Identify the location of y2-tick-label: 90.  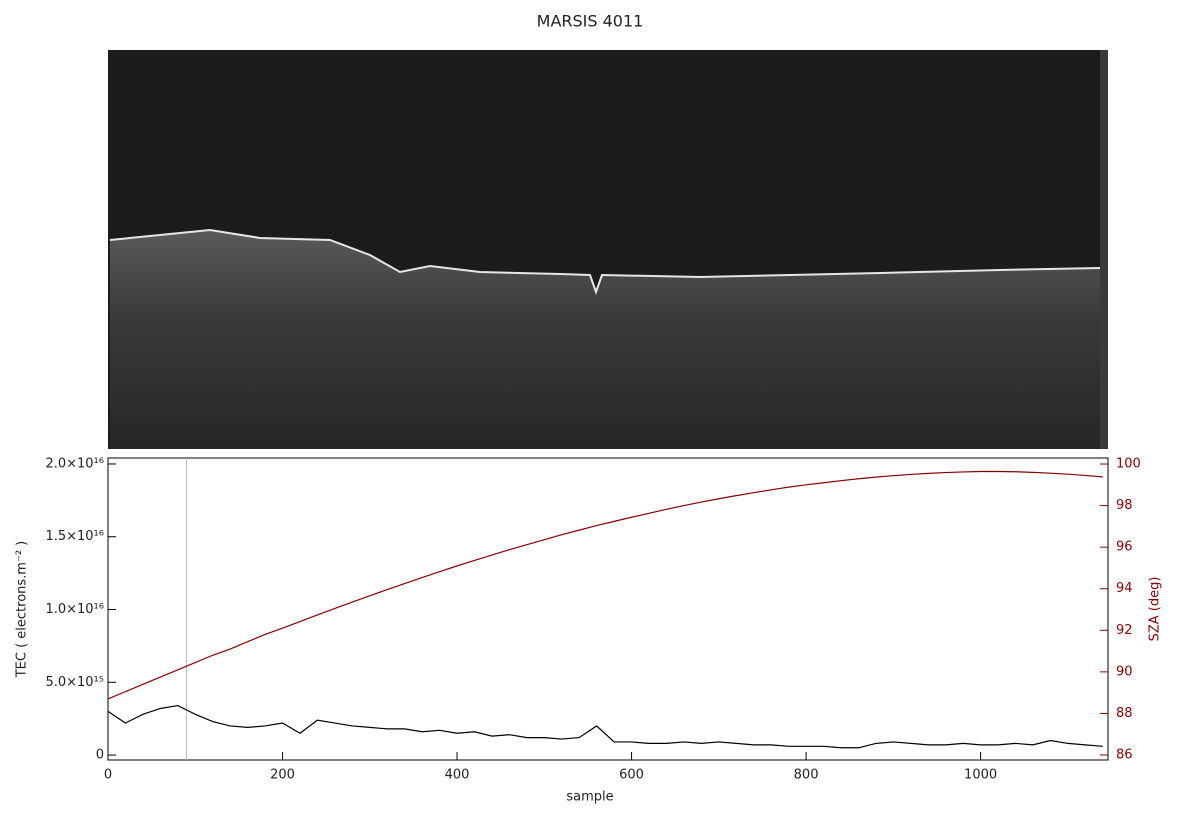
(1124, 671).